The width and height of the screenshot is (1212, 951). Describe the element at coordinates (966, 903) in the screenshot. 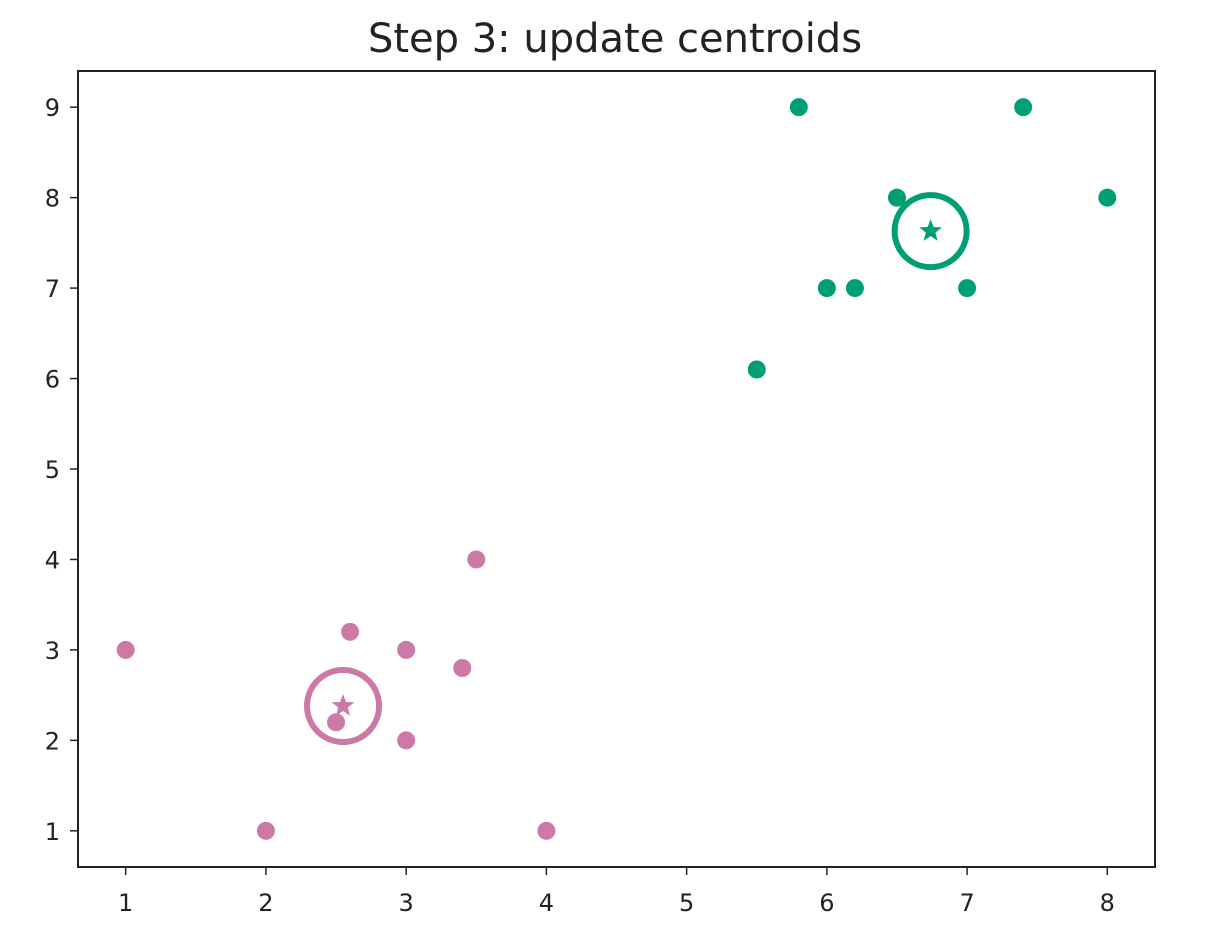

I see `x-tick-label: 7` at that location.